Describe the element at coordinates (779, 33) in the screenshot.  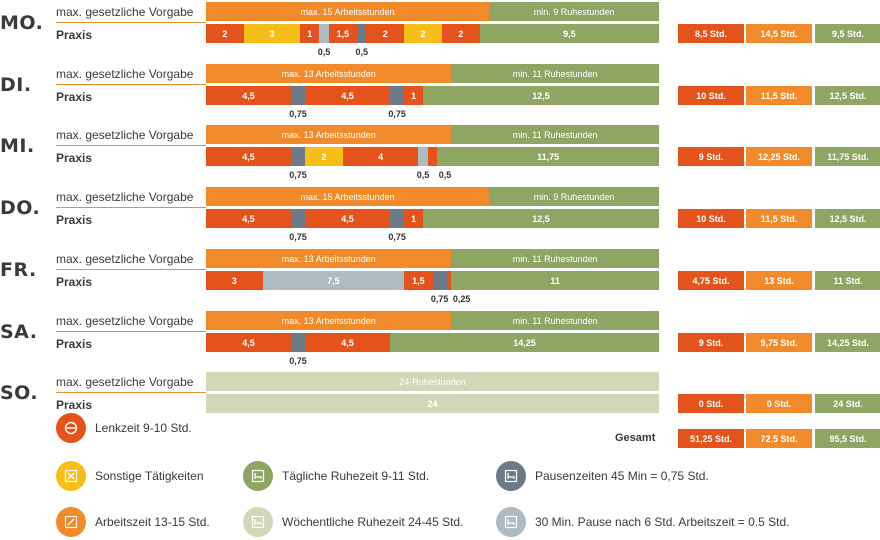
I see `summary-arbeitszeit: 14,5 Std.` at that location.